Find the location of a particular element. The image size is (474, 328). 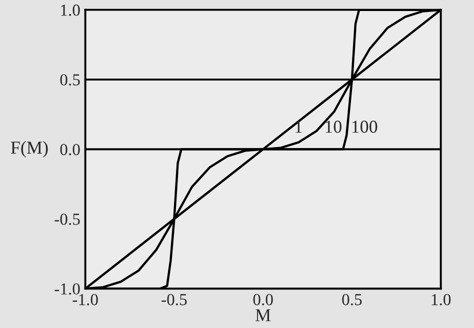

x-tick-label: -1.0 is located at coordinates (85, 300).